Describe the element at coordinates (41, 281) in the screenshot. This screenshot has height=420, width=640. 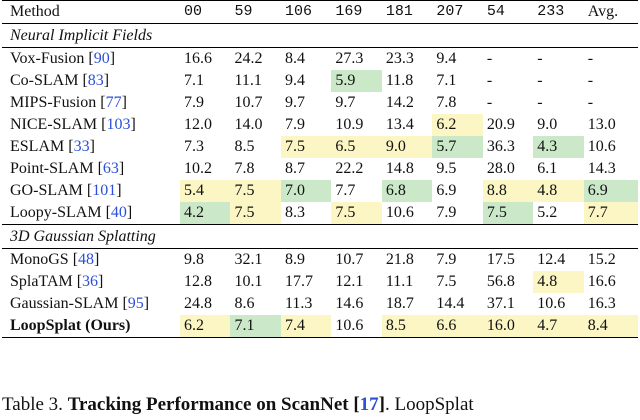
I see `method-name: SplaTAM` at that location.